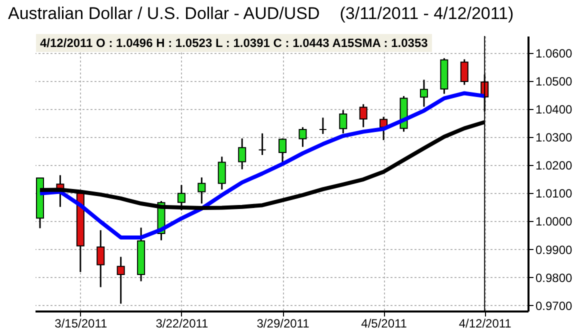  What do you see at coordinates (283, 323) in the screenshot?
I see `x-tick-label: 3/29/2011` at bounding box center [283, 323].